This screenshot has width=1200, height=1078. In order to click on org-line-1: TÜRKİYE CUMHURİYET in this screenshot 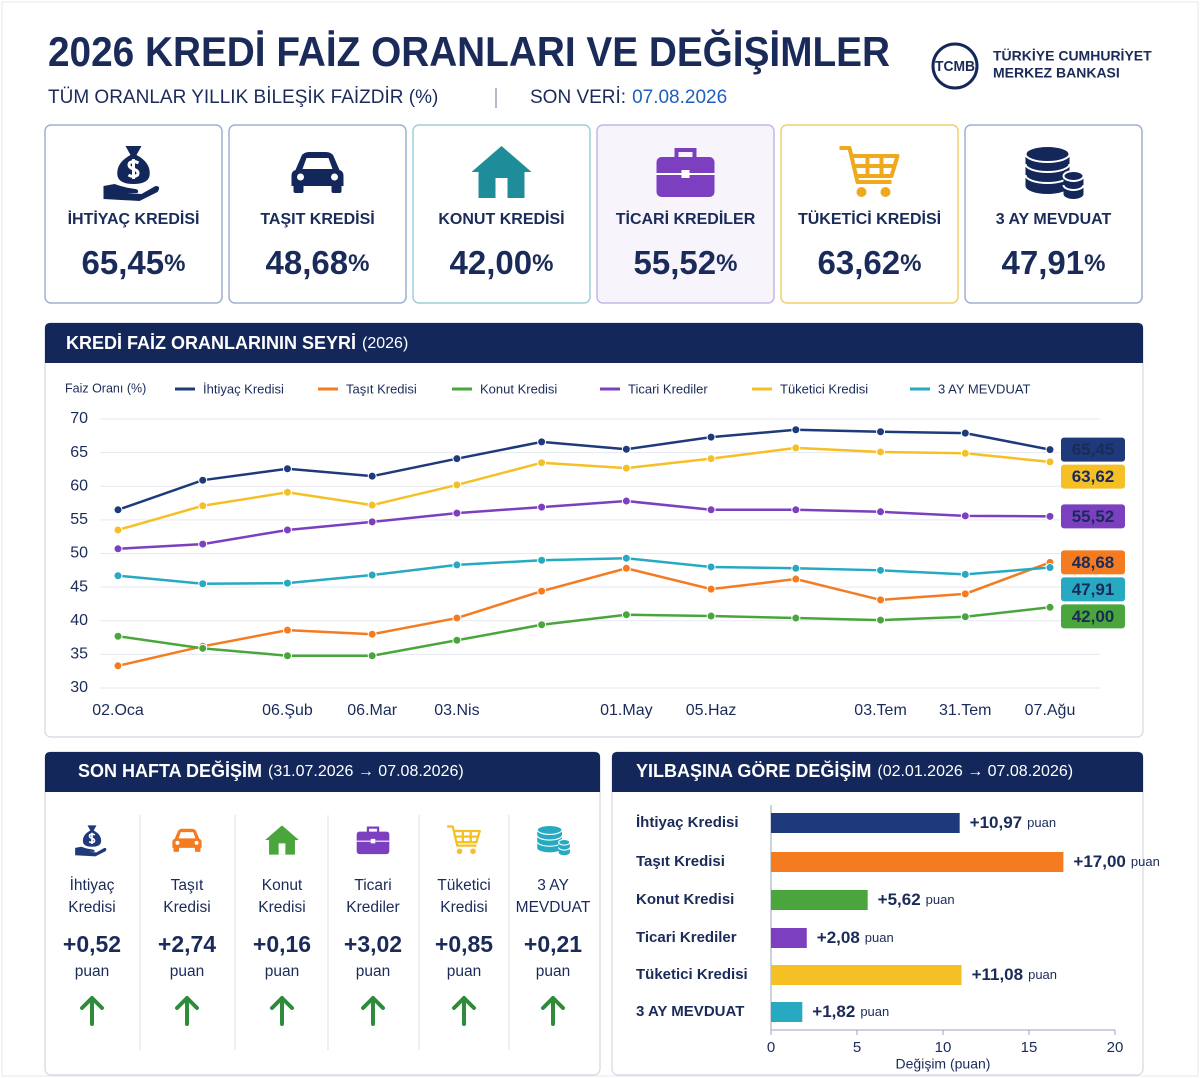, I will do `click(1072, 56)`.